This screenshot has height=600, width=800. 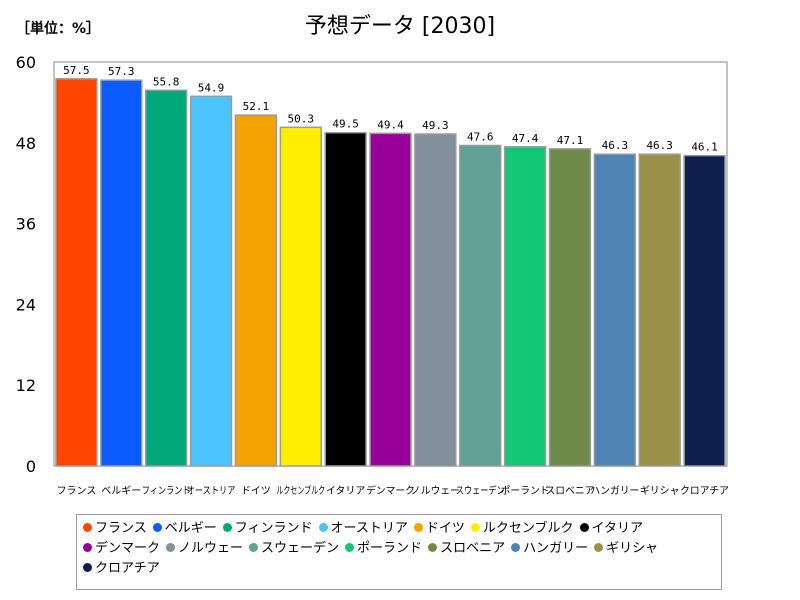 I want to click on legend-label: イタリア, so click(x=617, y=528).